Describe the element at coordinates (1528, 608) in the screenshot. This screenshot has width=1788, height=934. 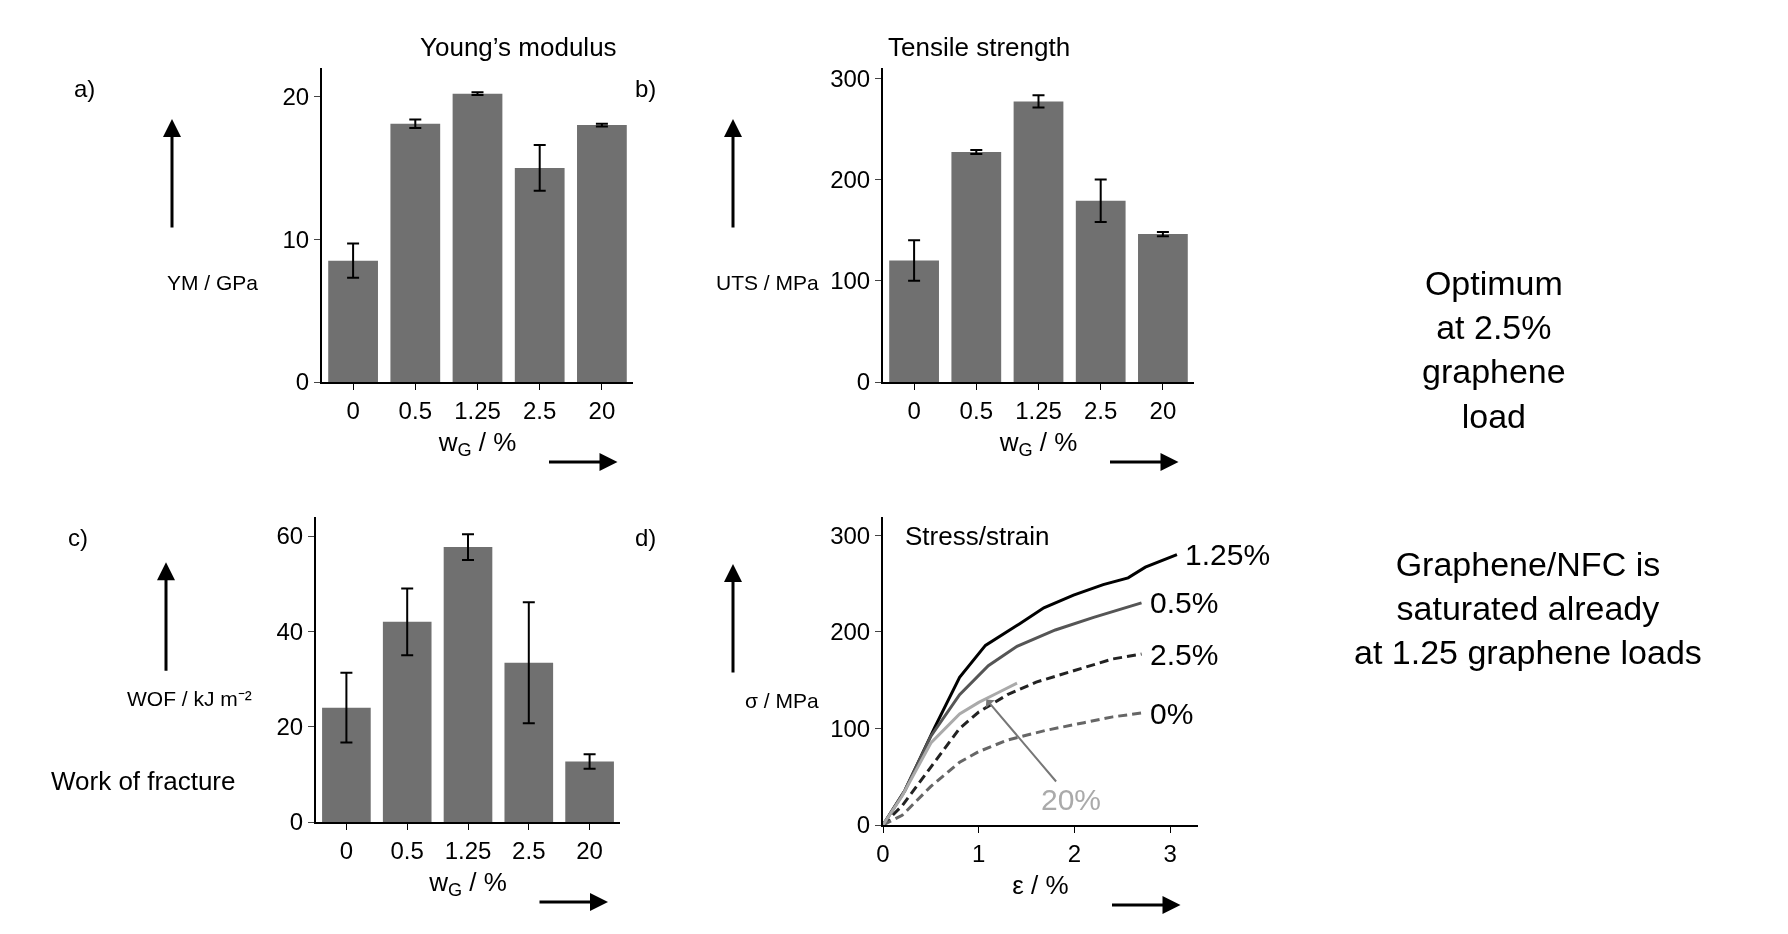
I see `text: Graphene/NFC is saturated already at 1.25 graphene loads` at that location.